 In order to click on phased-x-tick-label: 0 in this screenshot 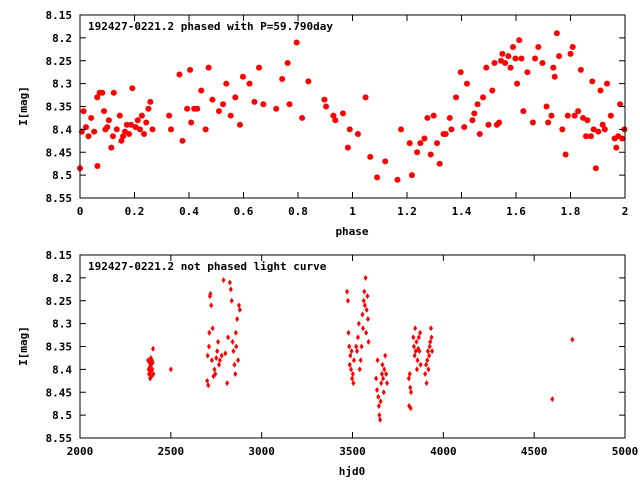, I will do `click(80, 211)`.